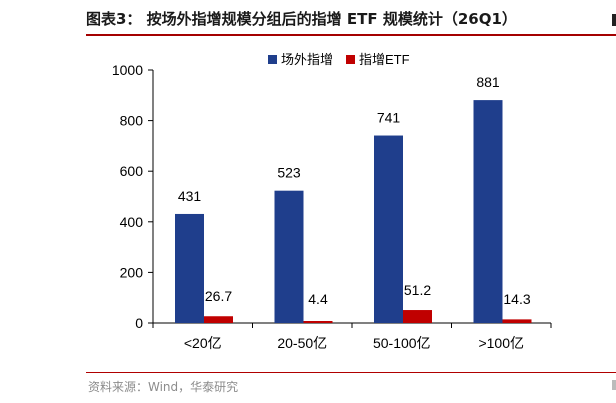 The width and height of the screenshot is (616, 403). I want to click on data-label: 4.4, so click(318, 299).